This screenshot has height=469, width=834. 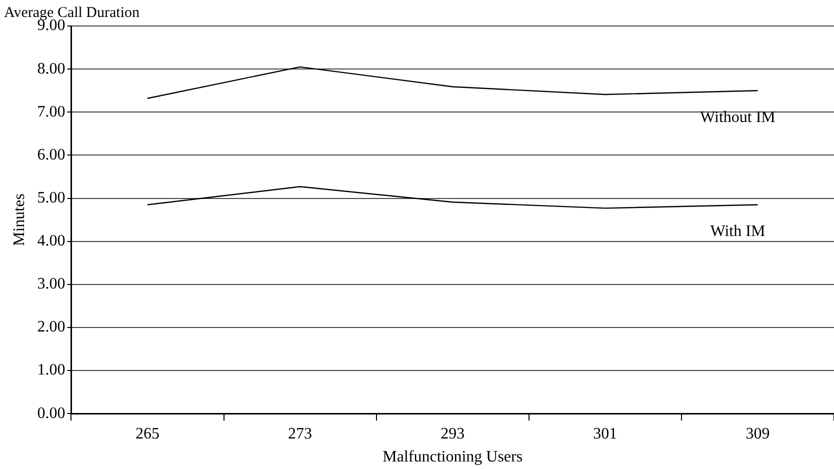 I want to click on y-tick-label: 3.00, so click(x=51, y=284).